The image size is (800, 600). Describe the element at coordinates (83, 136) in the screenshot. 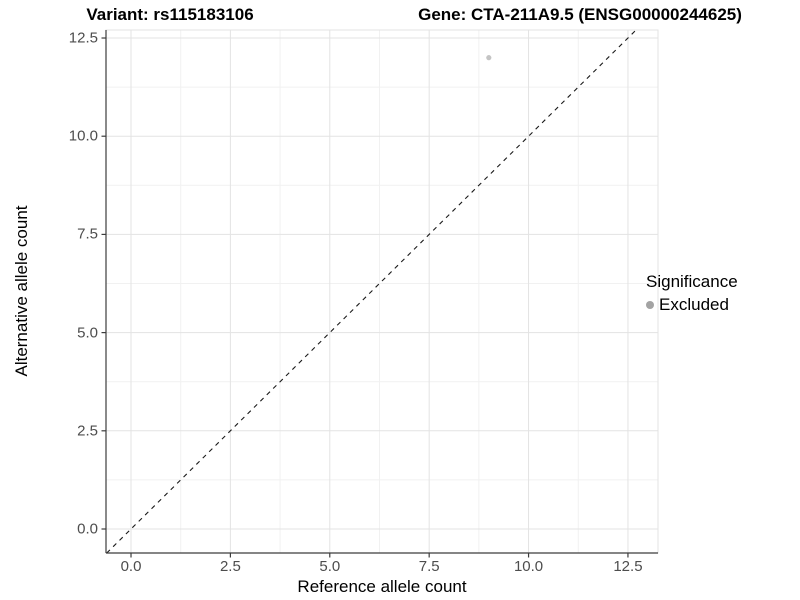

I see `y-tick-label: 10.0` at that location.